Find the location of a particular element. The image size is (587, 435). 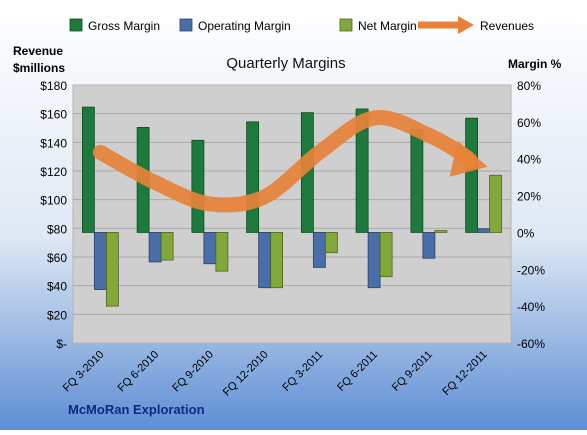

legend-swatch-gross-margin is located at coordinates (76, 25).